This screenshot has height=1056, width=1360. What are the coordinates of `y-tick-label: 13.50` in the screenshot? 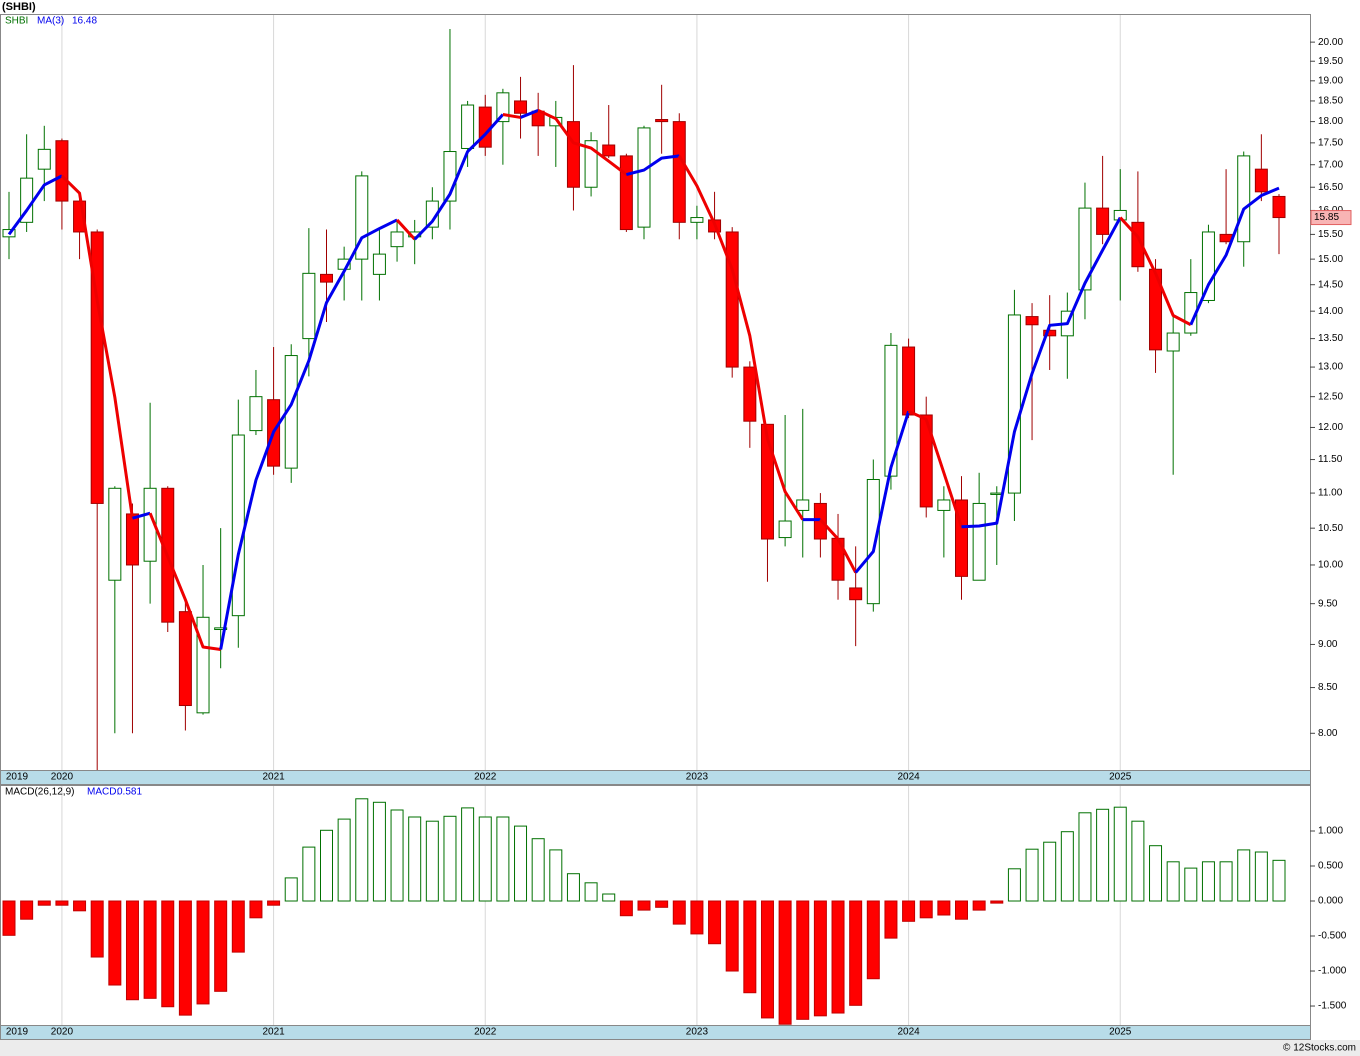 It's located at (1330, 338).